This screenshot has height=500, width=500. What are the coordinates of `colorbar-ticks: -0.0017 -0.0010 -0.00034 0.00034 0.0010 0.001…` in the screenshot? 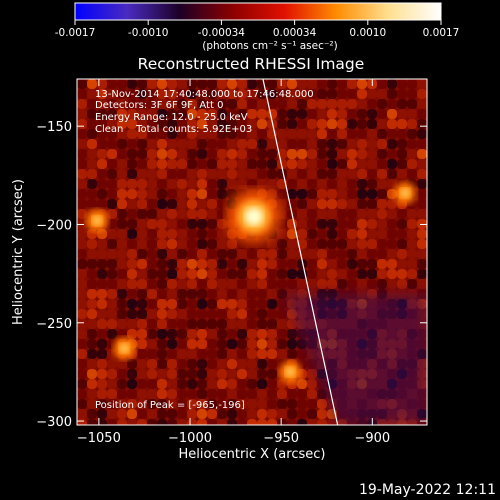 It's located at (257, 29).